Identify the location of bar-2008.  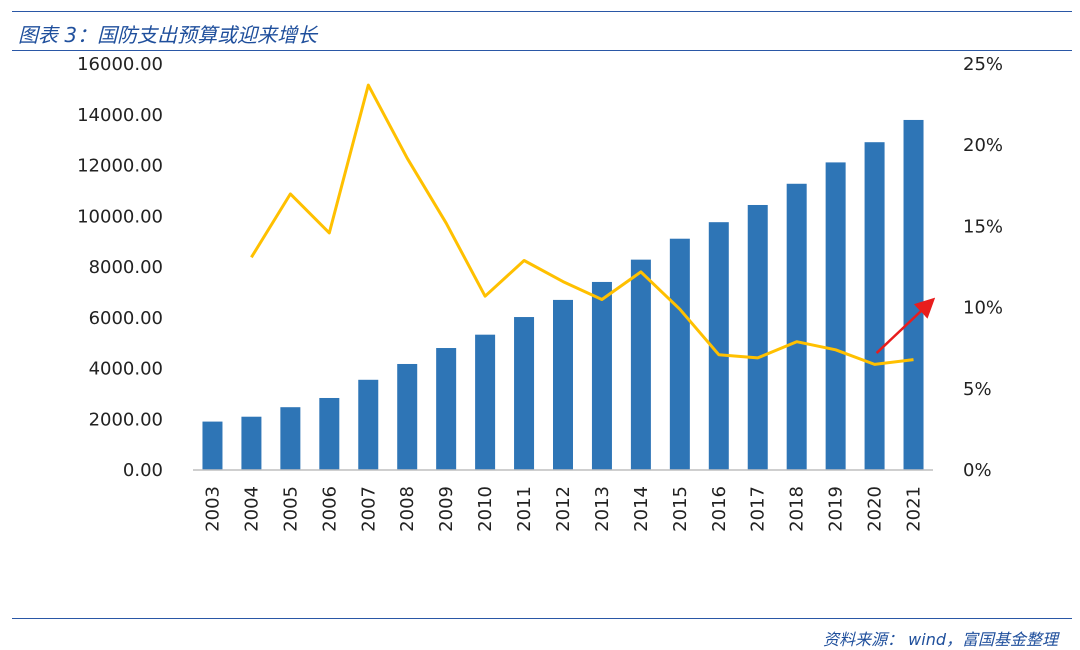
(407, 416).